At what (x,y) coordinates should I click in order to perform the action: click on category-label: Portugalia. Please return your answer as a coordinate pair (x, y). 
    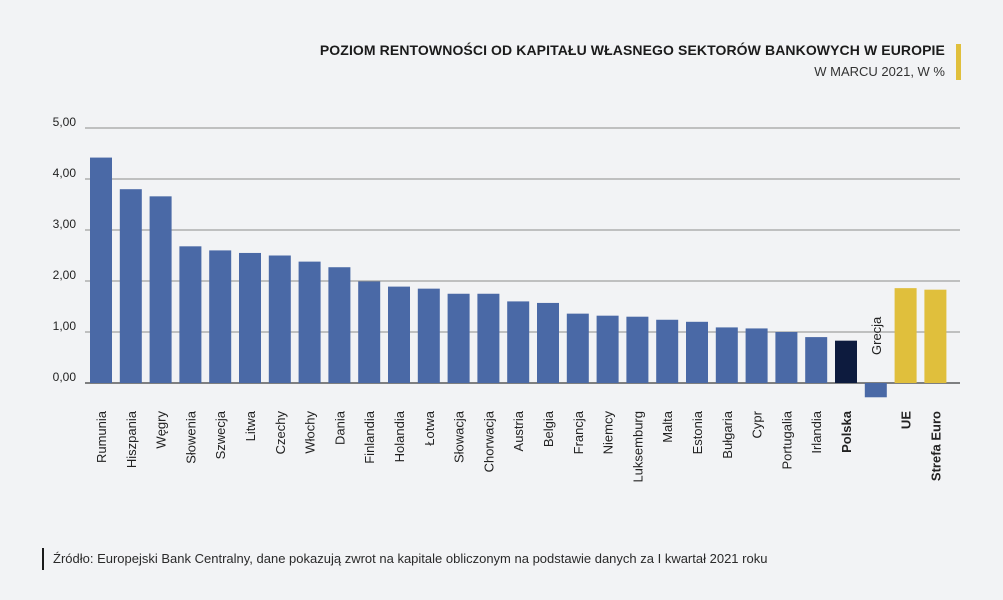
    Looking at the image, I should click on (786, 439).